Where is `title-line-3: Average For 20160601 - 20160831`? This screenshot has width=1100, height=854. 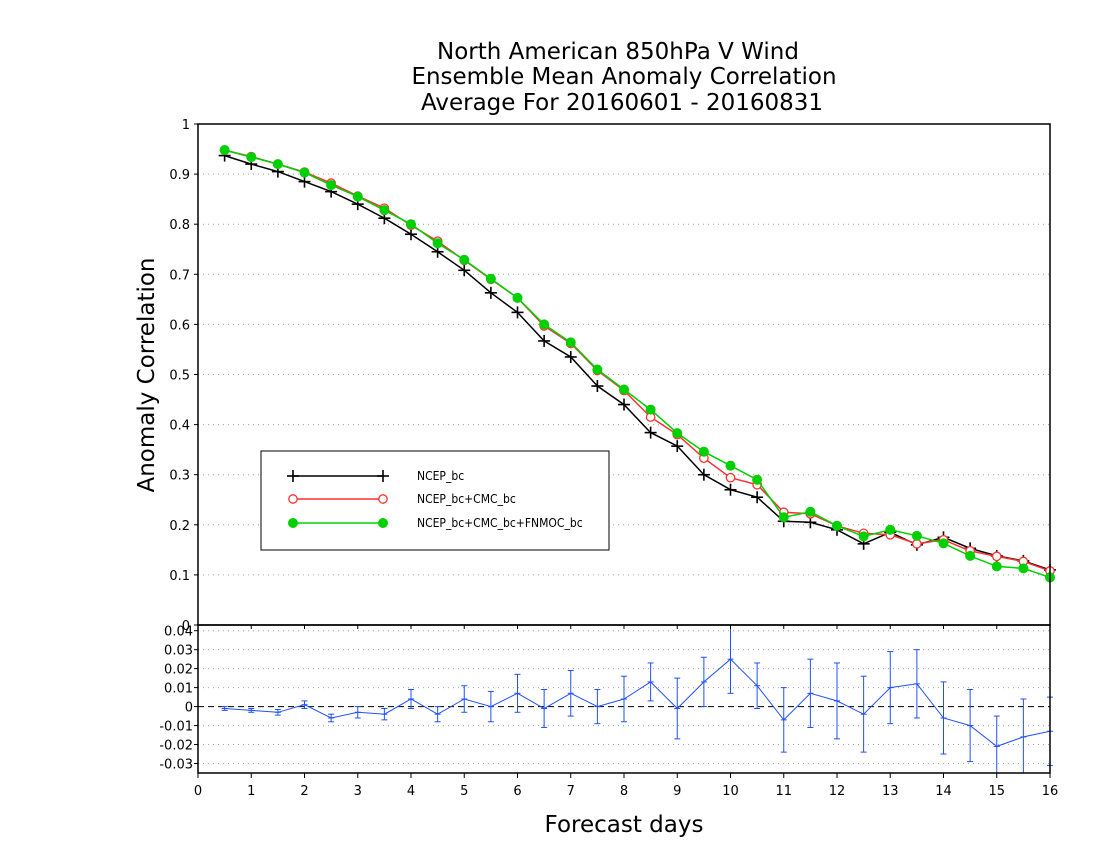 title-line-3: Average For 20160601 - 20160831 is located at coordinates (622, 103).